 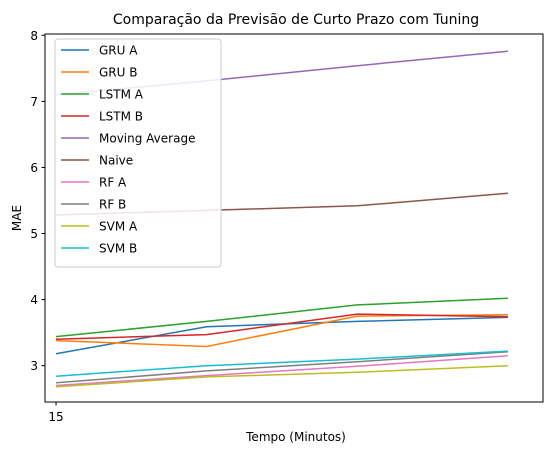 What do you see at coordinates (118, 227) in the screenshot?
I see `legend-item-label: SVM A` at bounding box center [118, 227].